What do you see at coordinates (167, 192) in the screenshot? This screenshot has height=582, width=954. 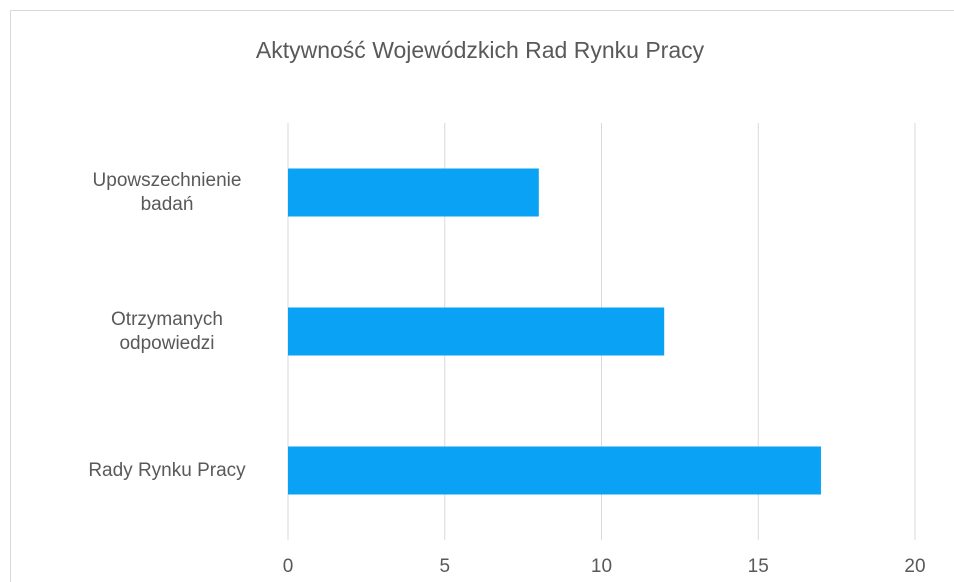 I see `y-tick-label: Upowszechnienie badań` at bounding box center [167, 192].